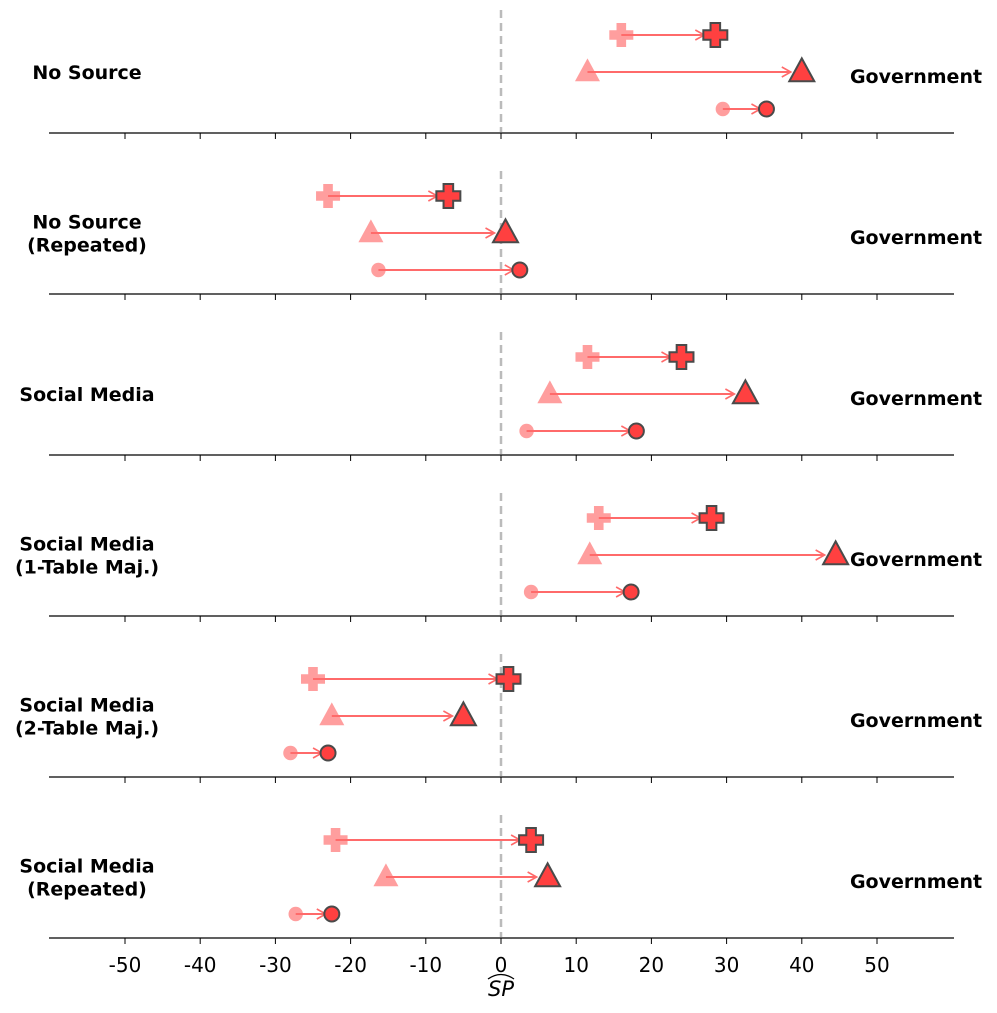  Describe the element at coordinates (651, 965) in the screenshot. I see `x-tick-label: 20` at that location.